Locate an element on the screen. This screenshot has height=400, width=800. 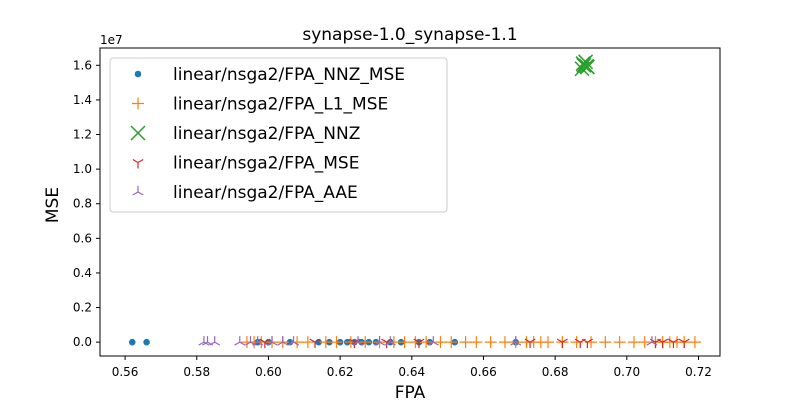
x-tick-label: 0.56 is located at coordinates (125, 372).